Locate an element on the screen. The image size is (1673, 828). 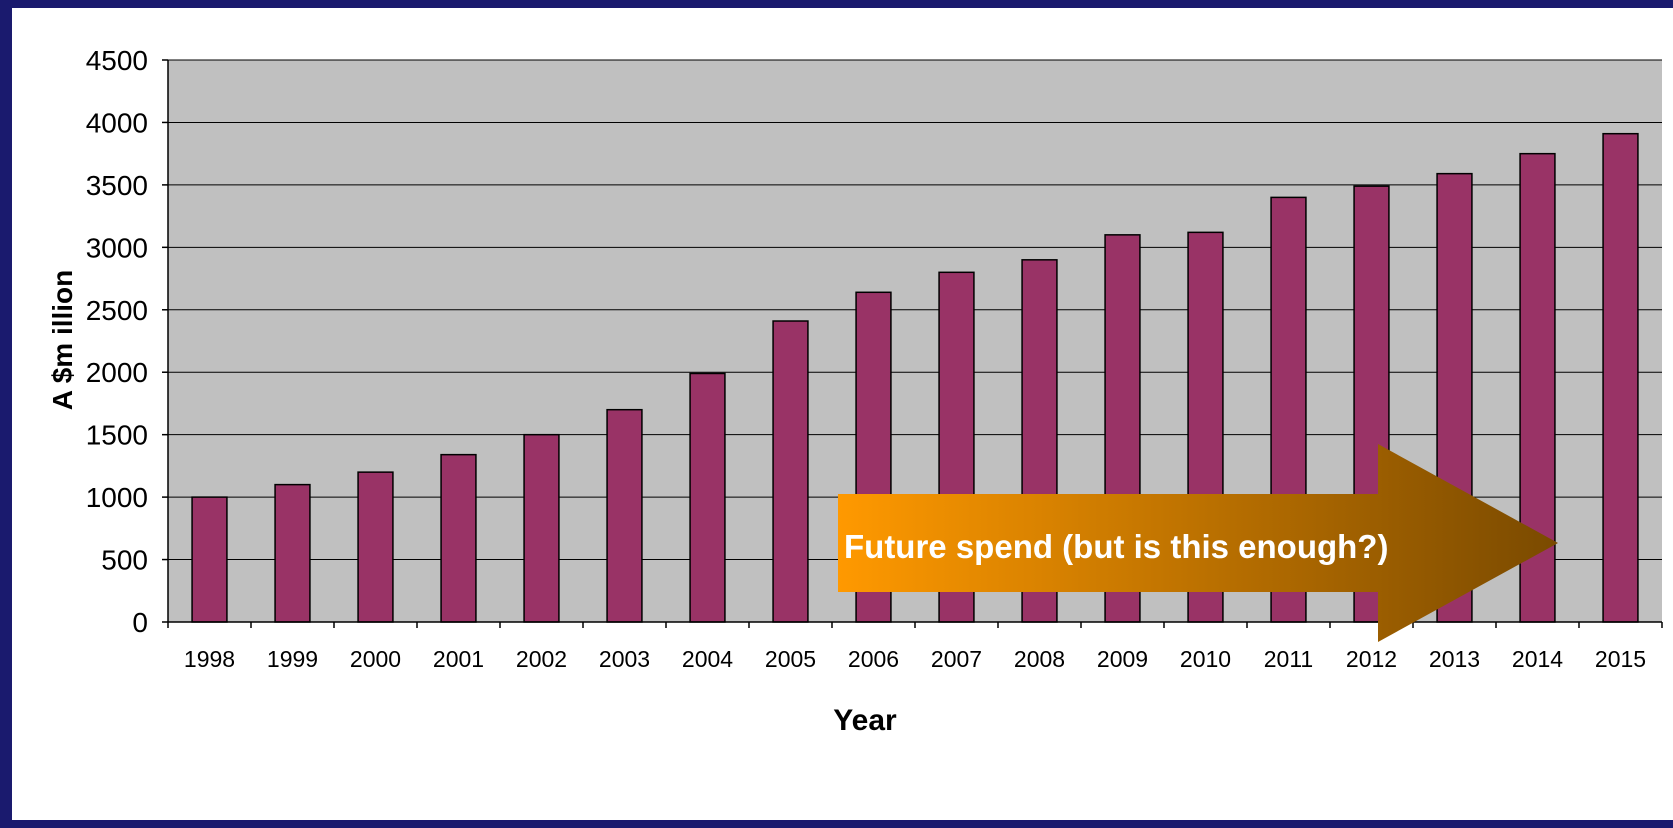
x-tick-label: 2006 is located at coordinates (873, 659).